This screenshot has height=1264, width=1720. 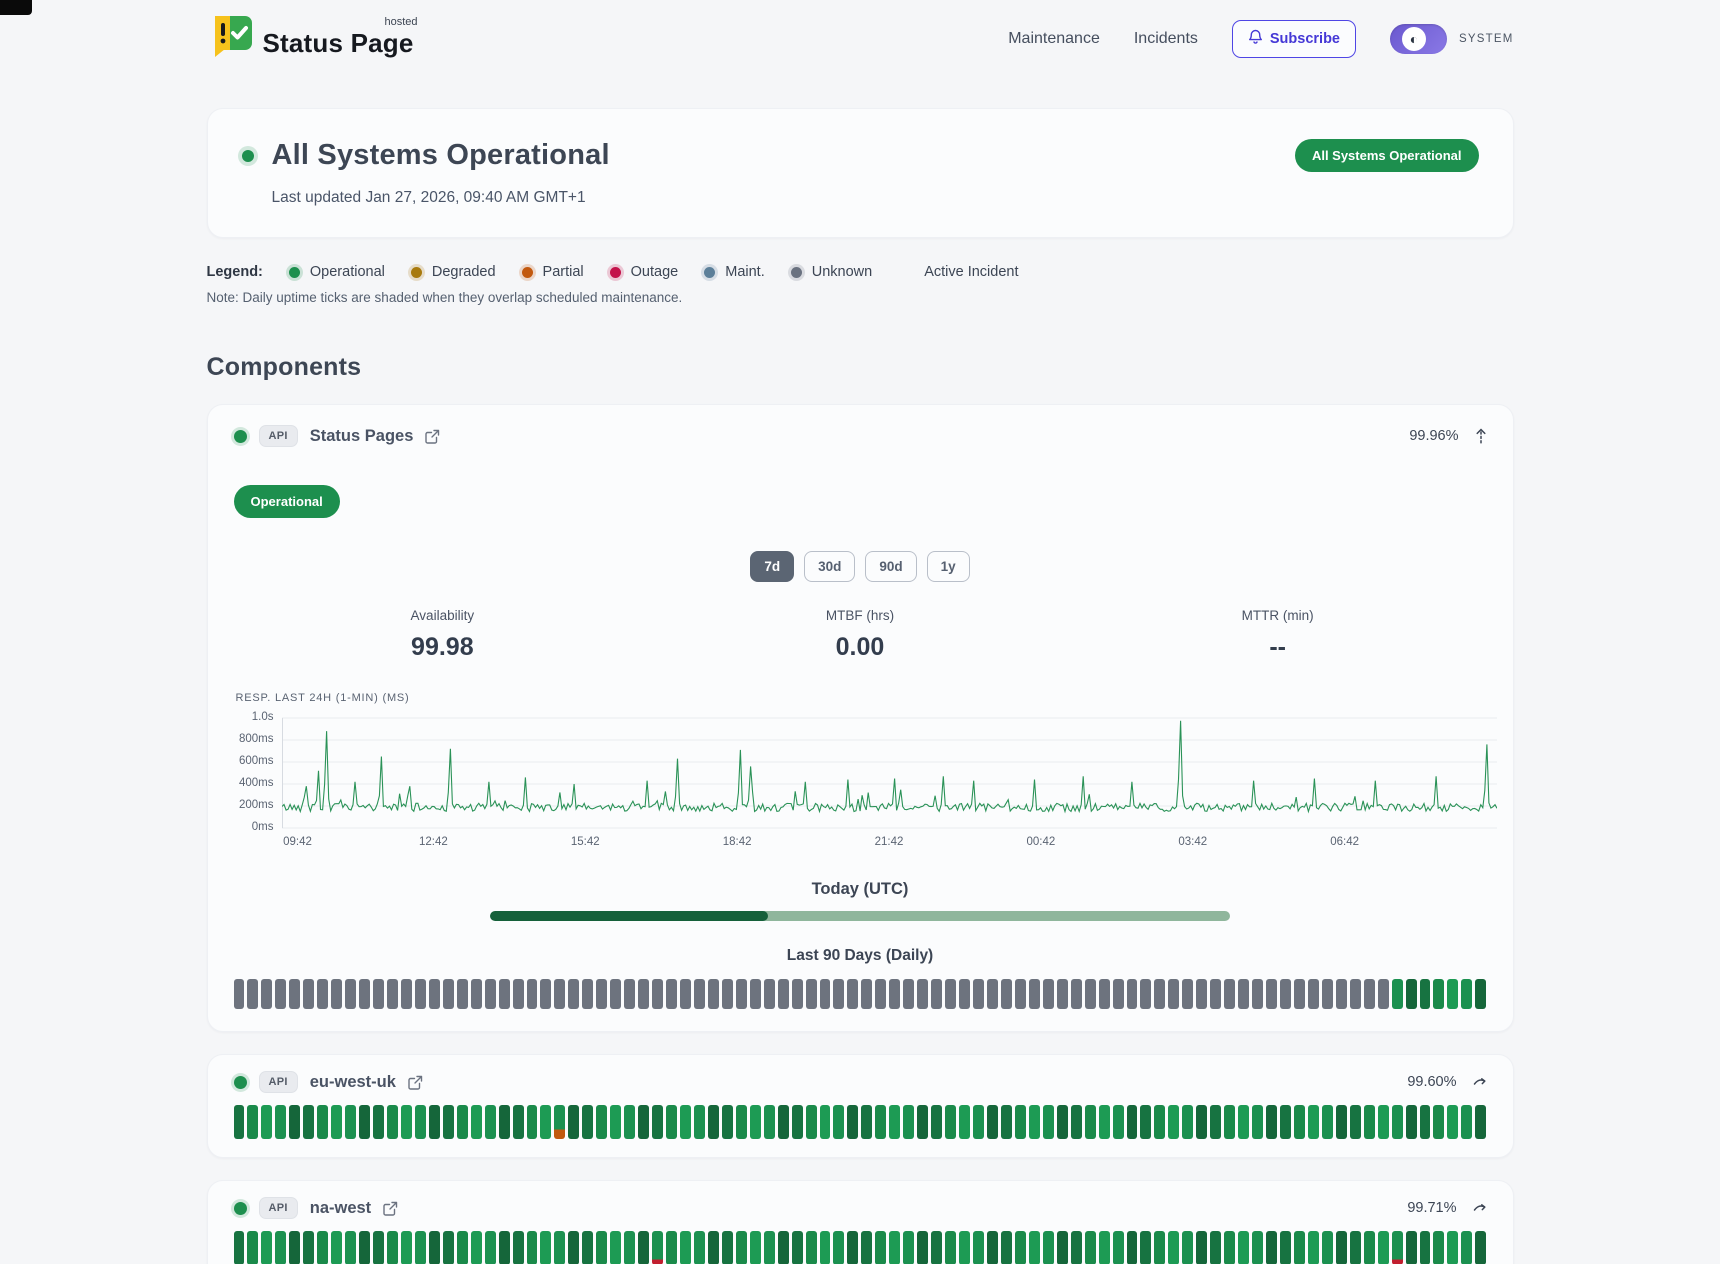 What do you see at coordinates (772, 566) in the screenshot?
I see `range-button-7d: 7d` at bounding box center [772, 566].